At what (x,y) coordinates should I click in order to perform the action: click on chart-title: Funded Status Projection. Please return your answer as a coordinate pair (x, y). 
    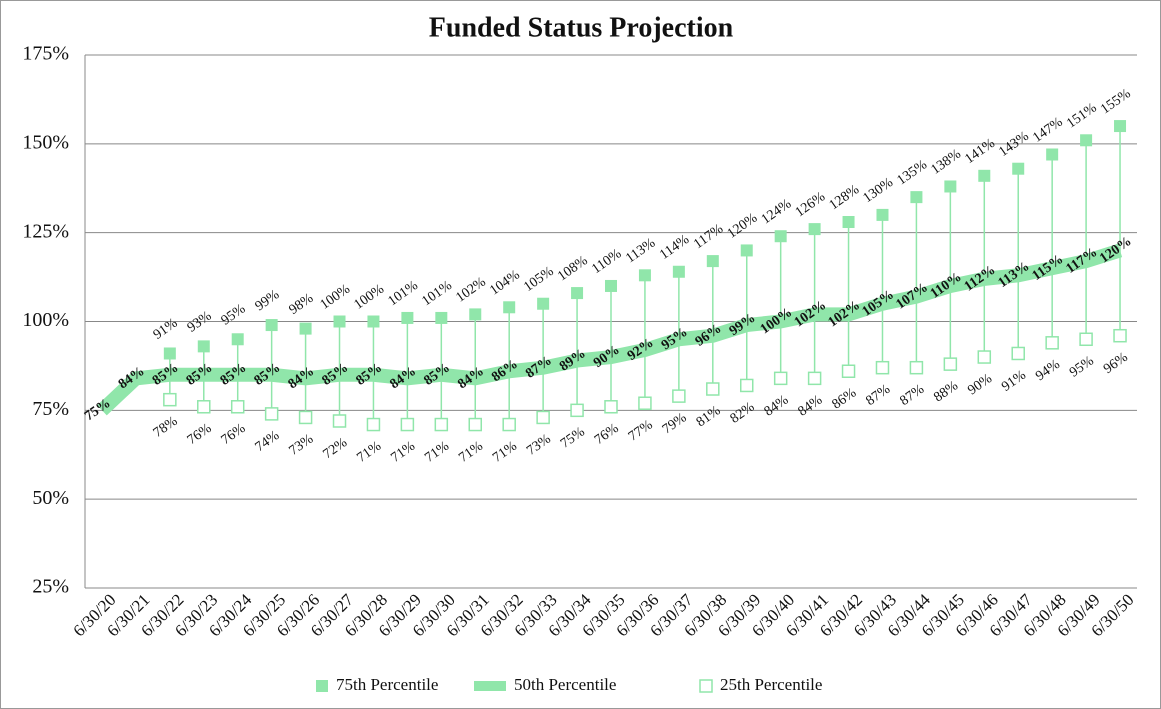
    Looking at the image, I should click on (581, 27).